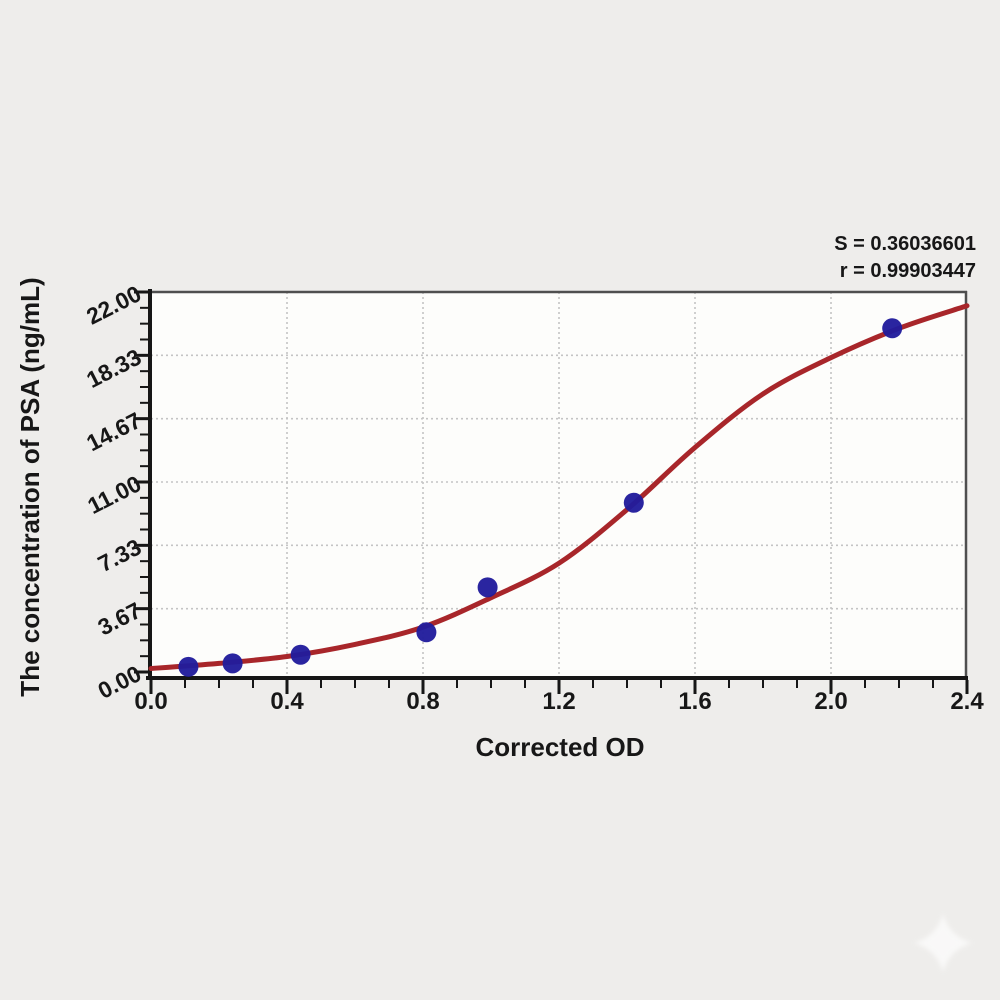 This screenshot has width=1000, height=1000. What do you see at coordinates (558, 701) in the screenshot?
I see `x-tick-label: 1.2` at bounding box center [558, 701].